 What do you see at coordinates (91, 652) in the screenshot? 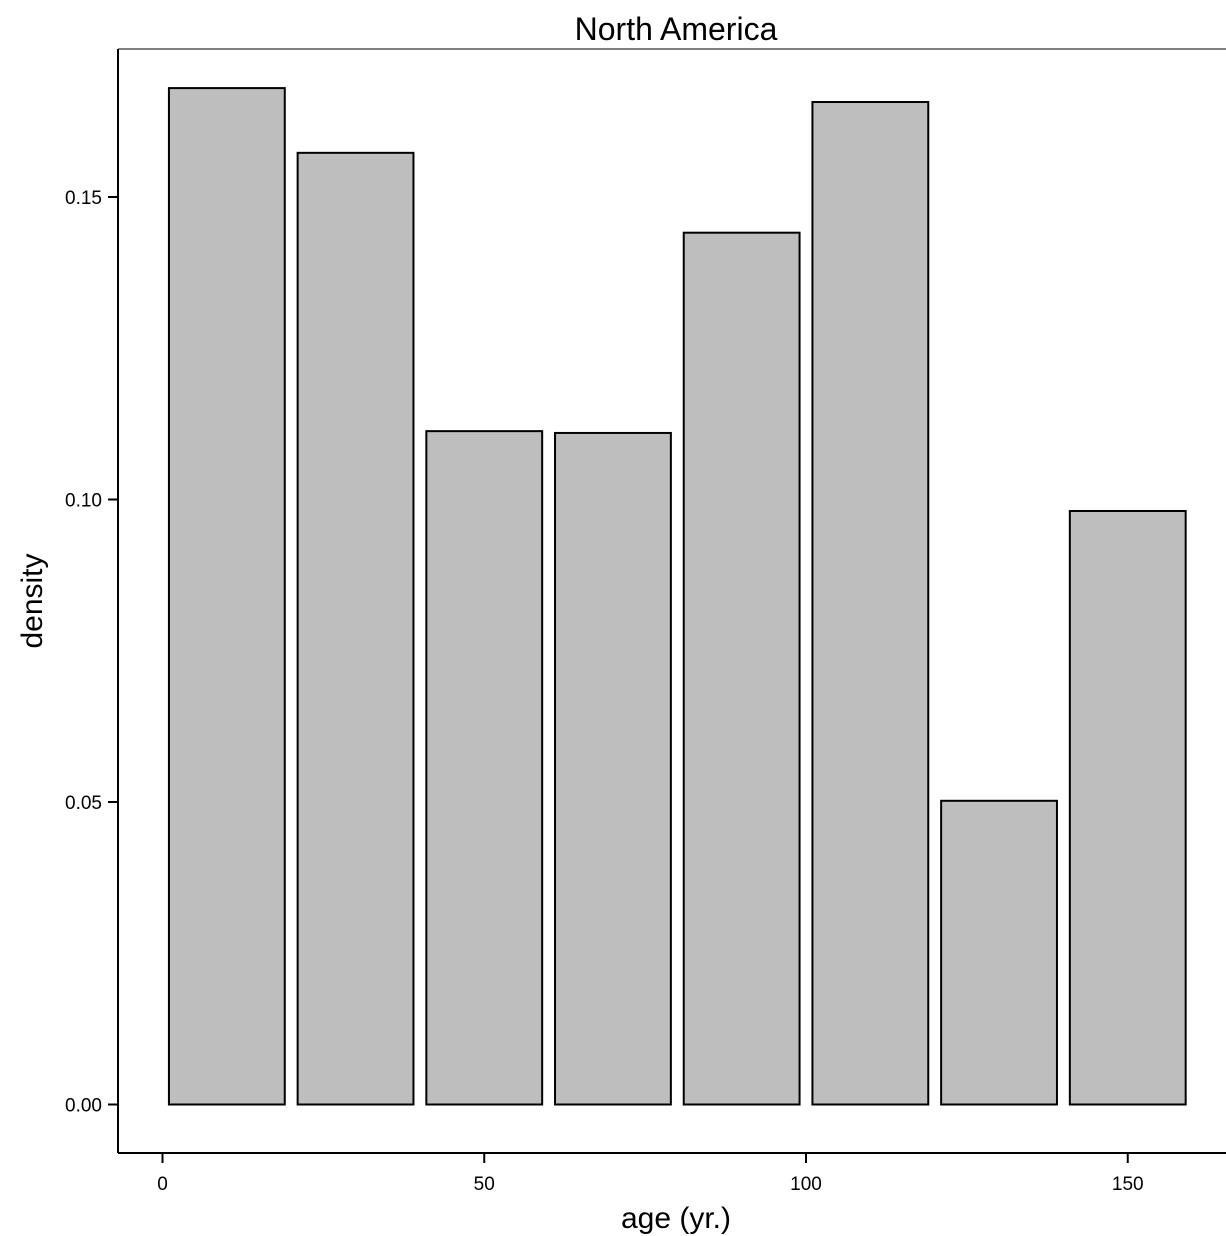
I see `y-ticks-group: 0.00 0.05 0.10 0.15` at bounding box center [91, 652].